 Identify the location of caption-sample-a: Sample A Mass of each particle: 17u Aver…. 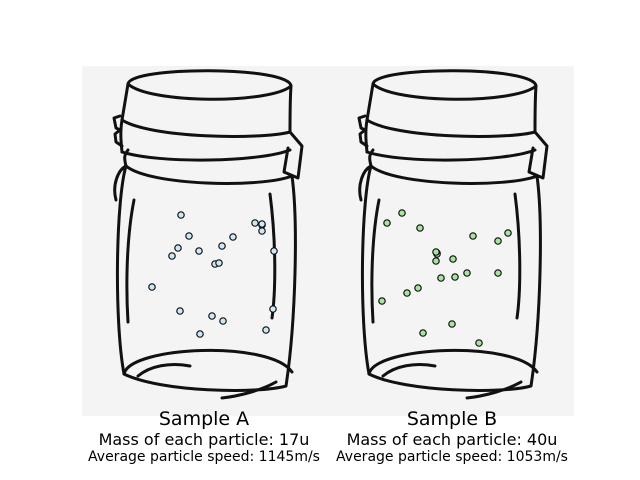
(204, 436).